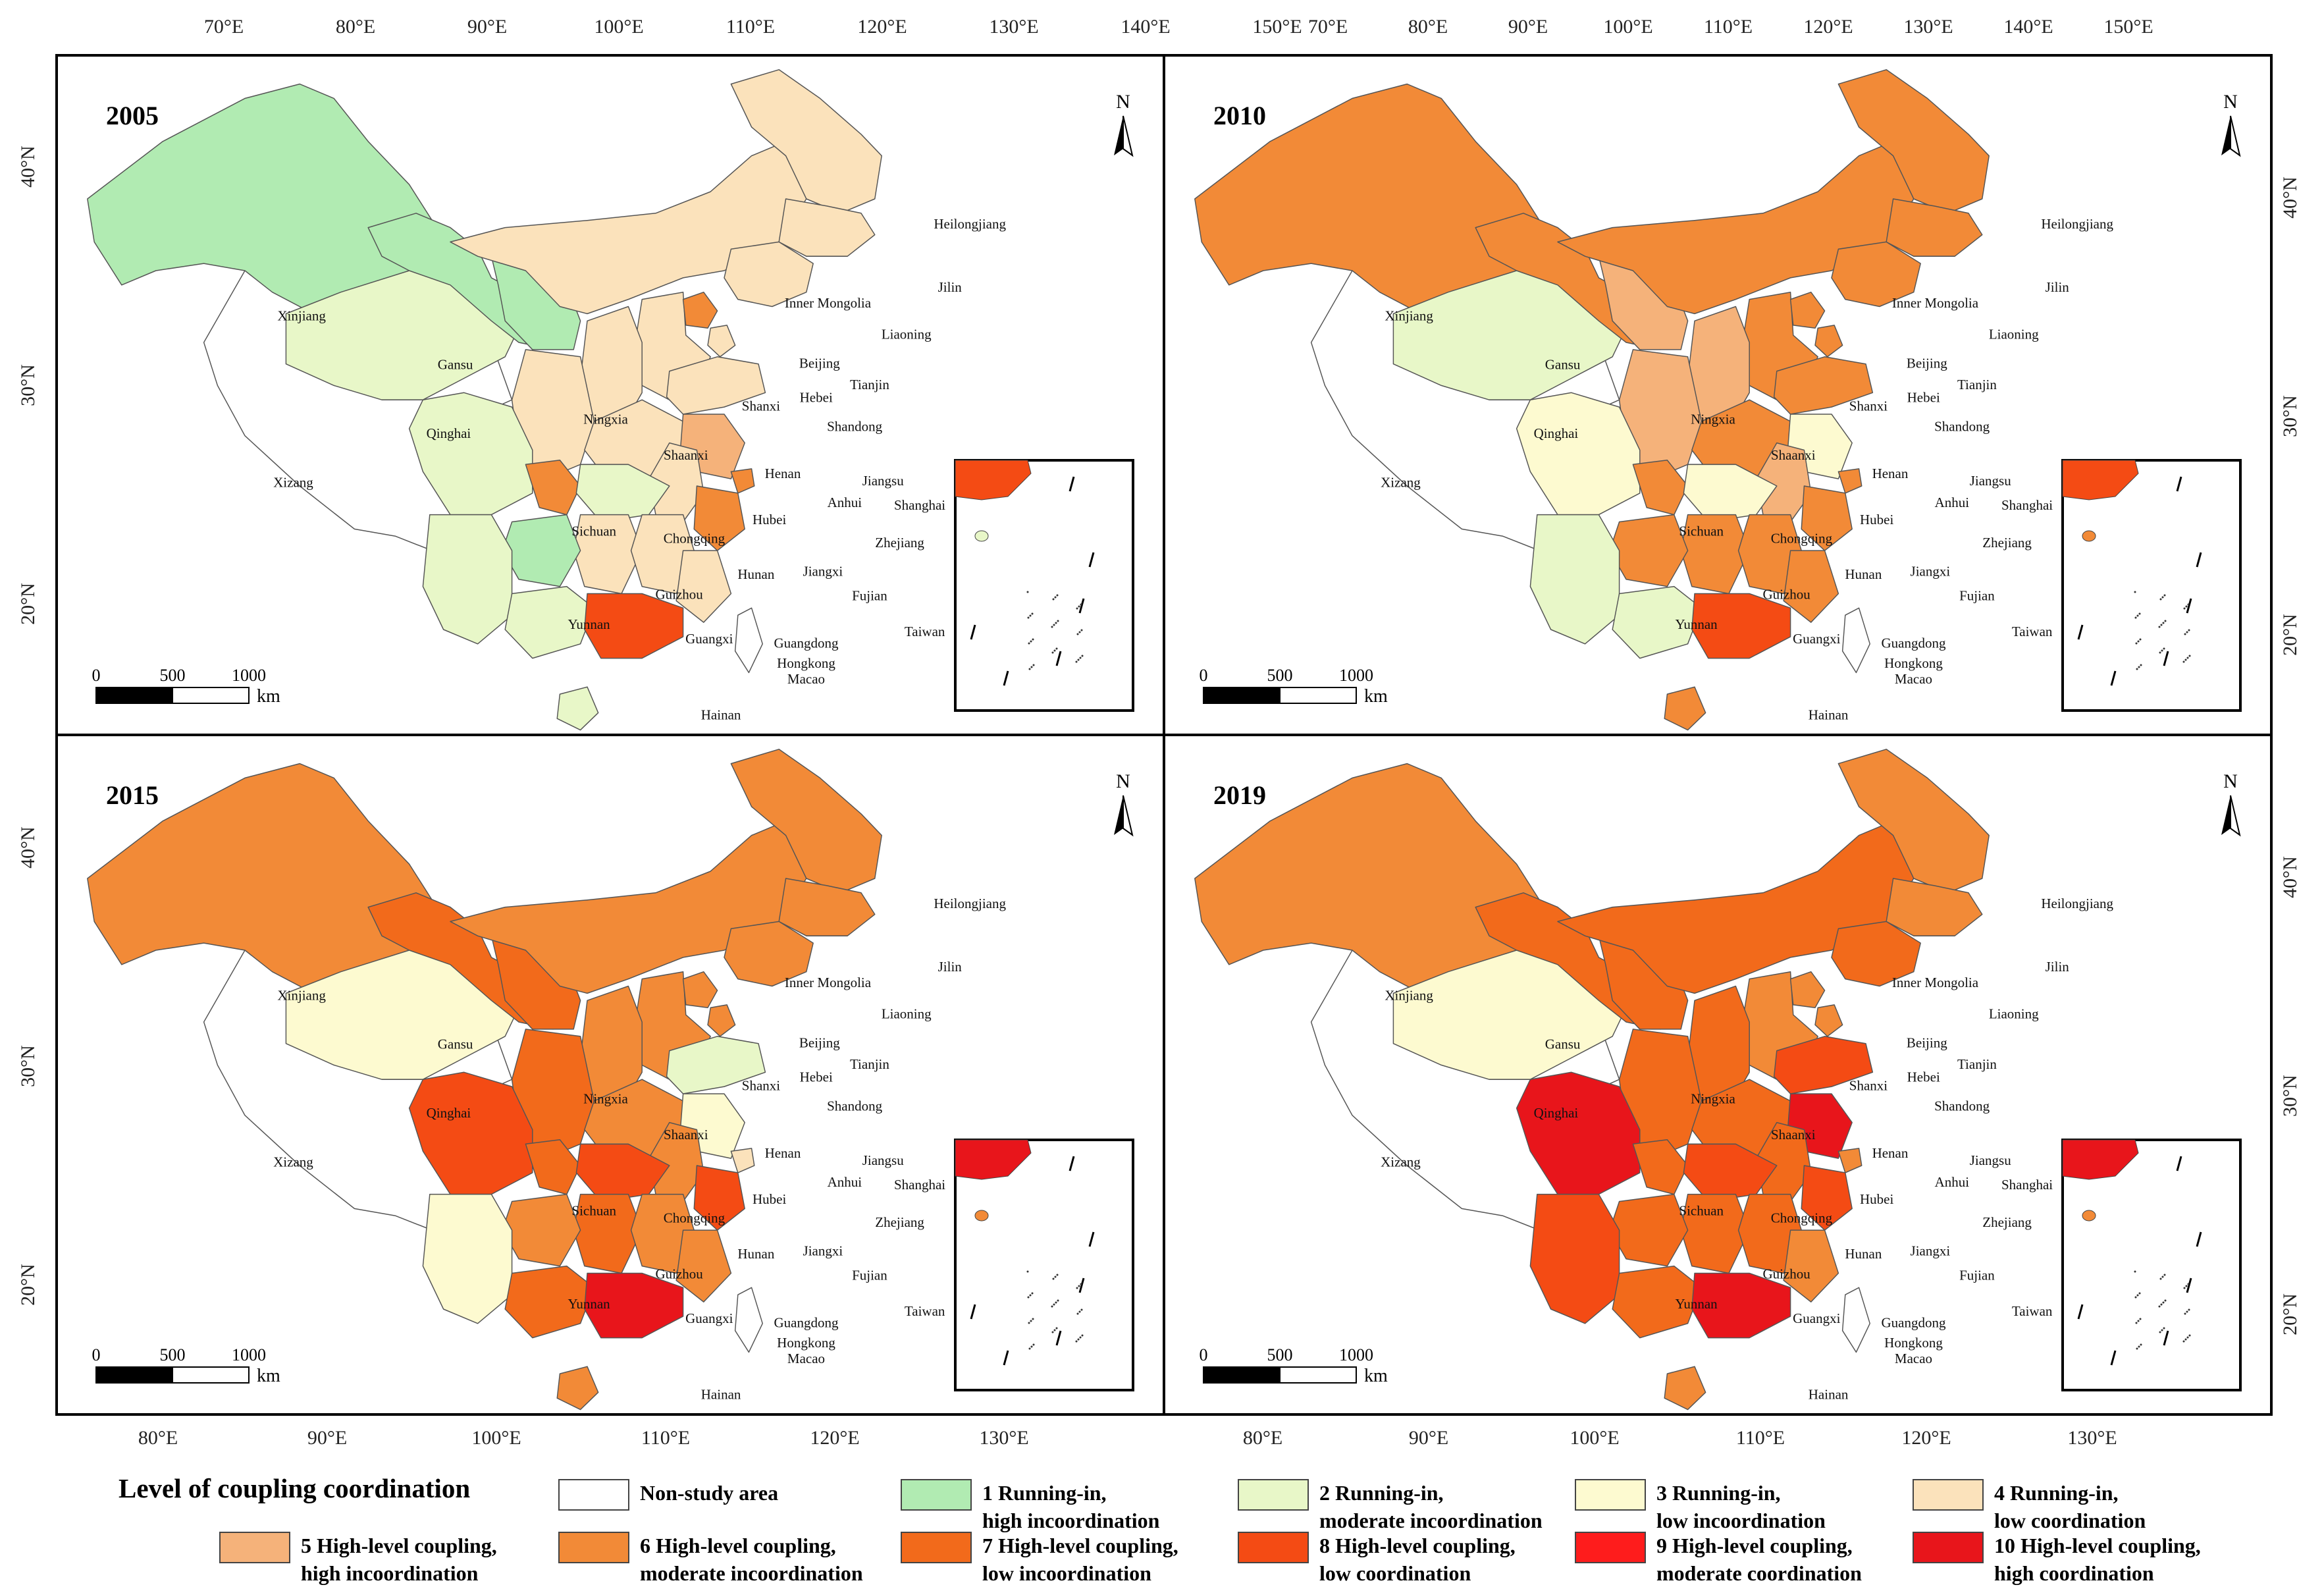 The height and width of the screenshot is (1587, 2324). I want to click on scale-bar-label: 1000, so click(249, 675).